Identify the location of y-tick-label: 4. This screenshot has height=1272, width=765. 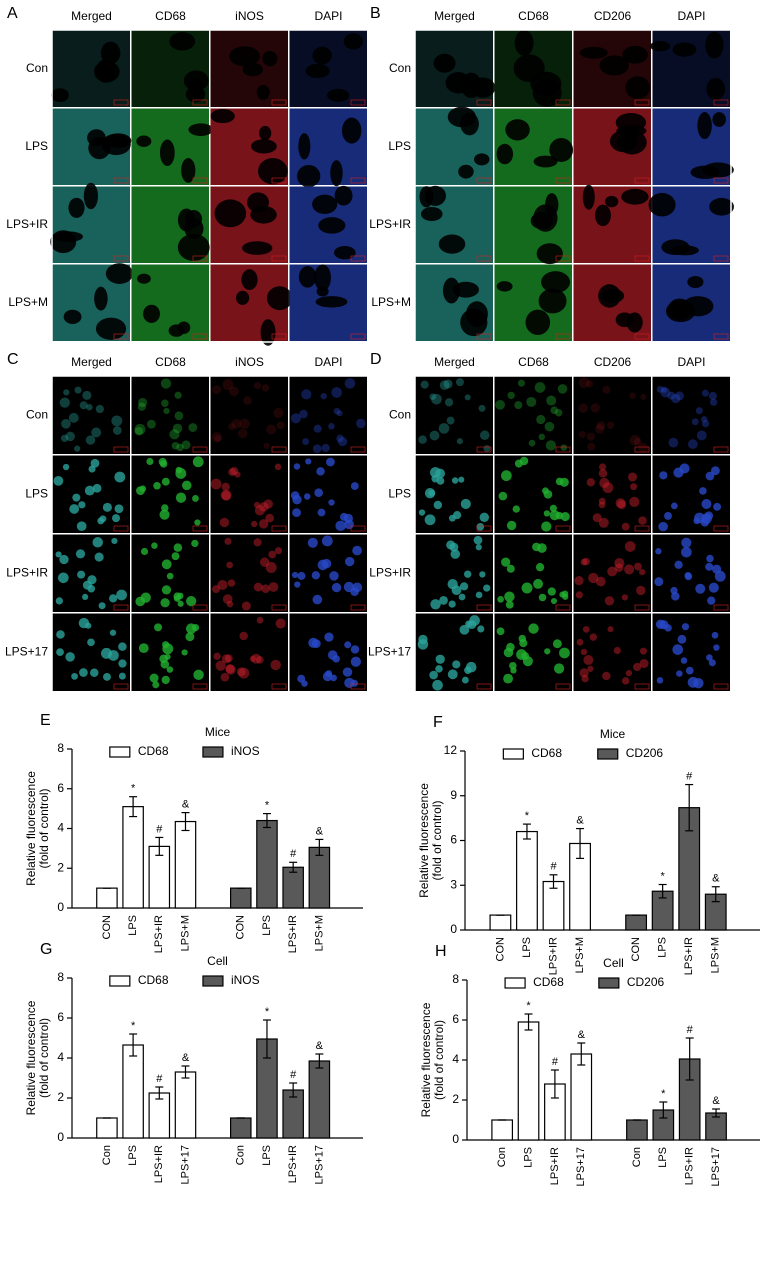
(455, 1059).